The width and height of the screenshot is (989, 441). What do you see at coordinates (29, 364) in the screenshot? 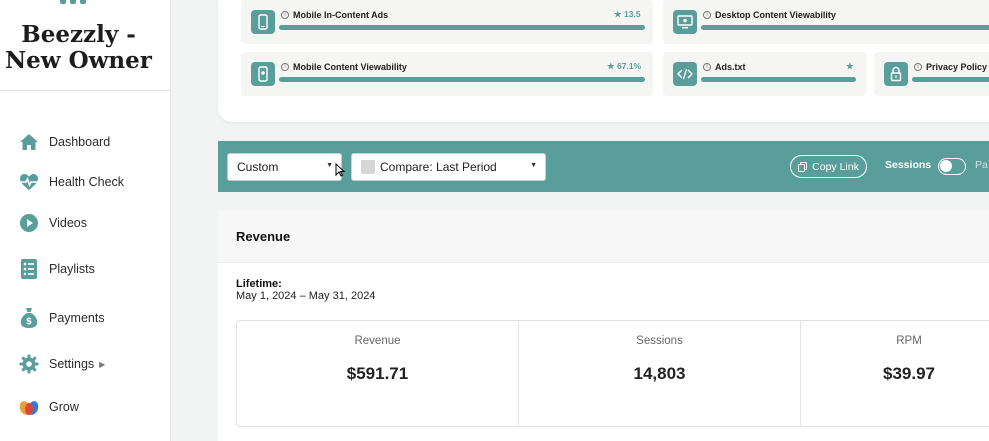
I see `gear-icon` at bounding box center [29, 364].